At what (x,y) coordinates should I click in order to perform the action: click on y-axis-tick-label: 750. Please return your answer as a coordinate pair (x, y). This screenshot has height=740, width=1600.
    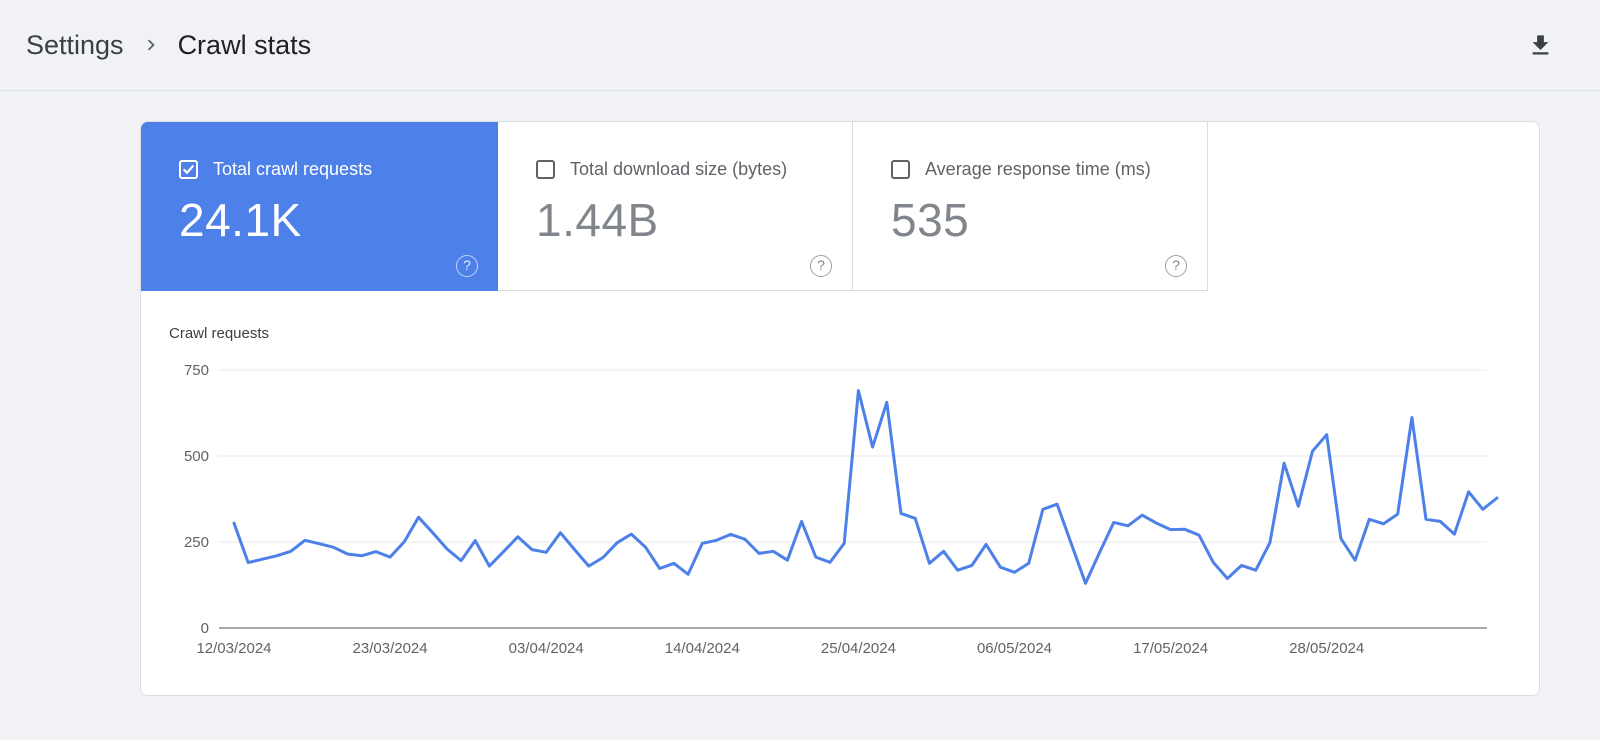
    Looking at the image, I should click on (196, 370).